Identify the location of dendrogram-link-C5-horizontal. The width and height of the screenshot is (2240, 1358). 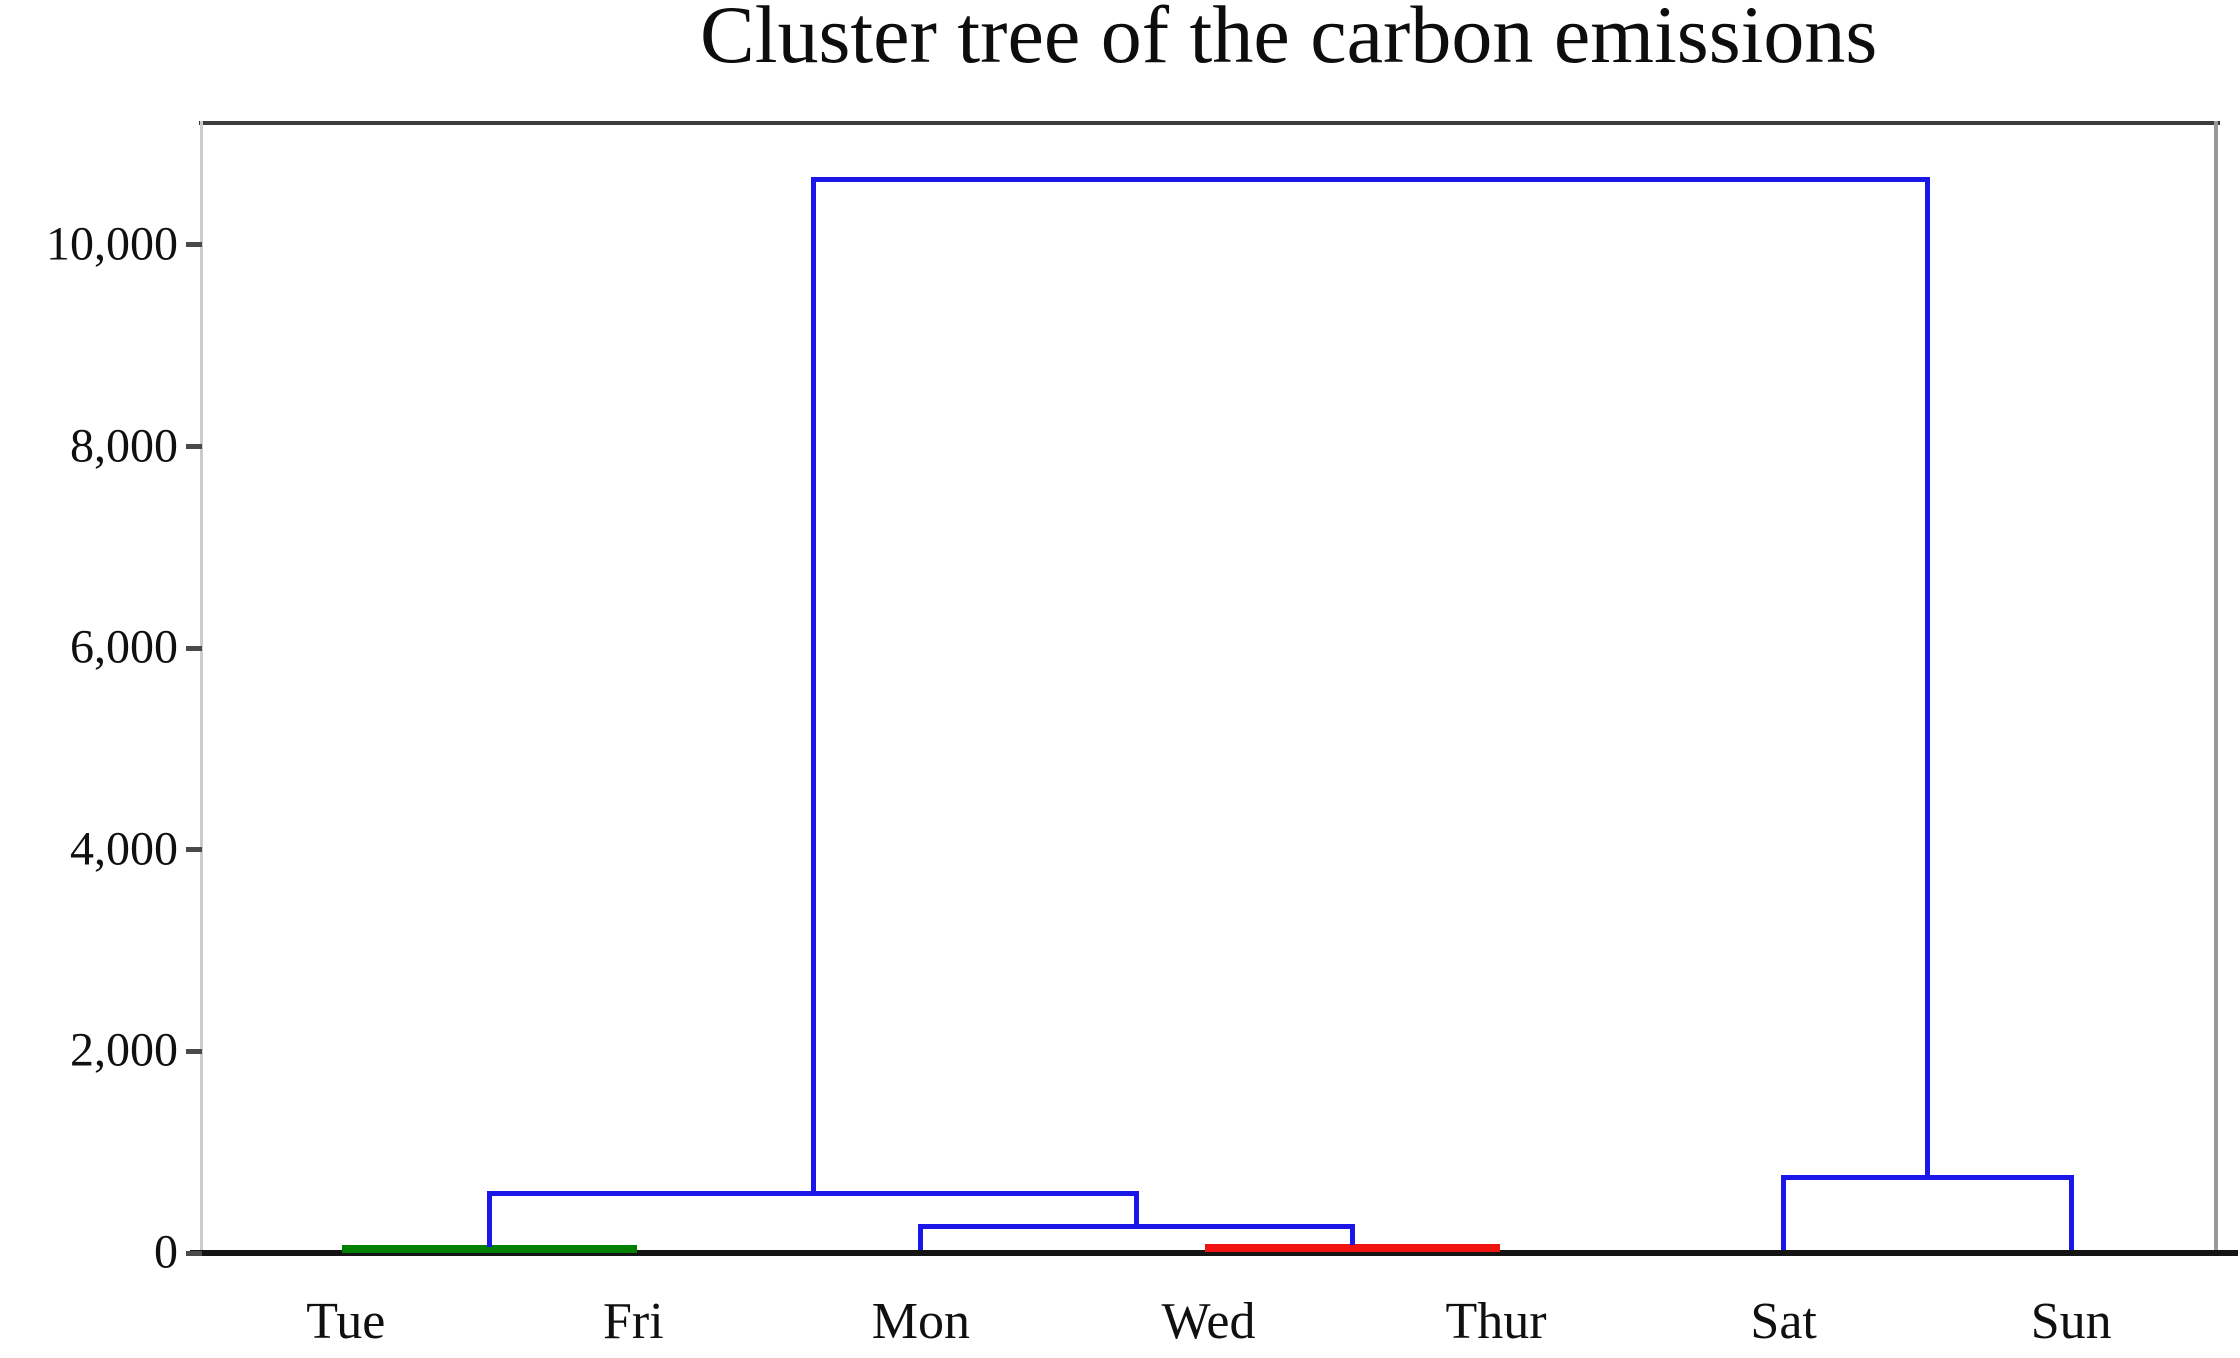
(1927, 1177).